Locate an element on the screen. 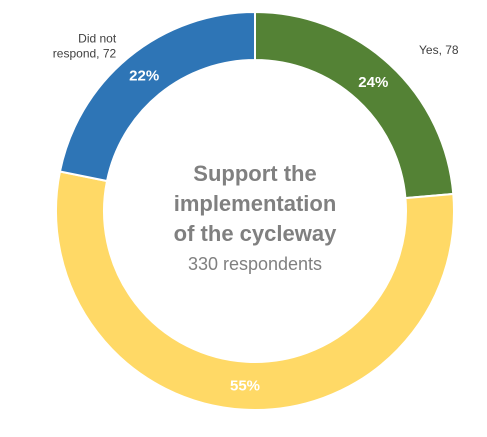 This screenshot has width=487, height=437. category-label-line: Did not is located at coordinates (97, 39).